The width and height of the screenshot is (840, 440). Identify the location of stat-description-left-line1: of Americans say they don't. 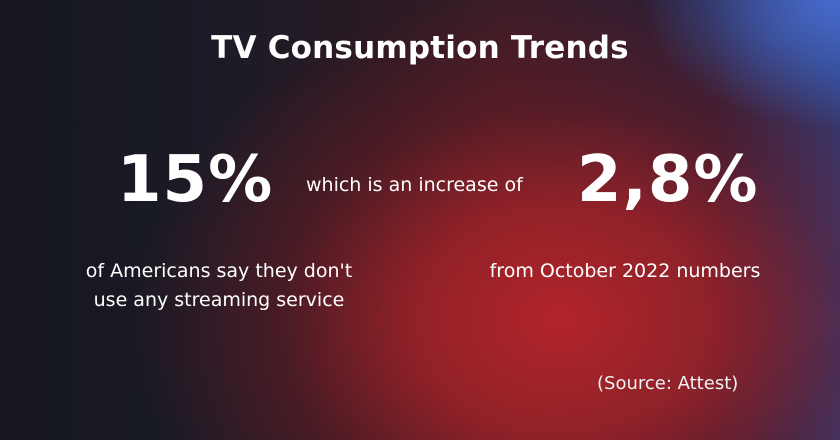
(219, 271).